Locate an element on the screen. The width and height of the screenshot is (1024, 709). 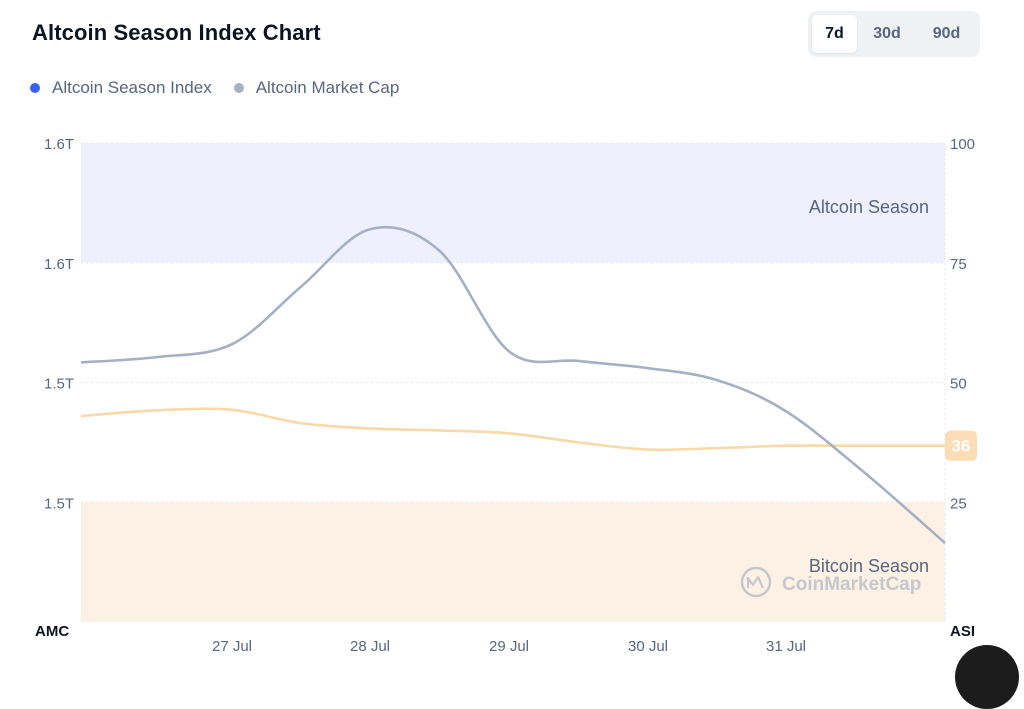
x-axis-tick-label: 29 Jul is located at coordinates (509, 646).